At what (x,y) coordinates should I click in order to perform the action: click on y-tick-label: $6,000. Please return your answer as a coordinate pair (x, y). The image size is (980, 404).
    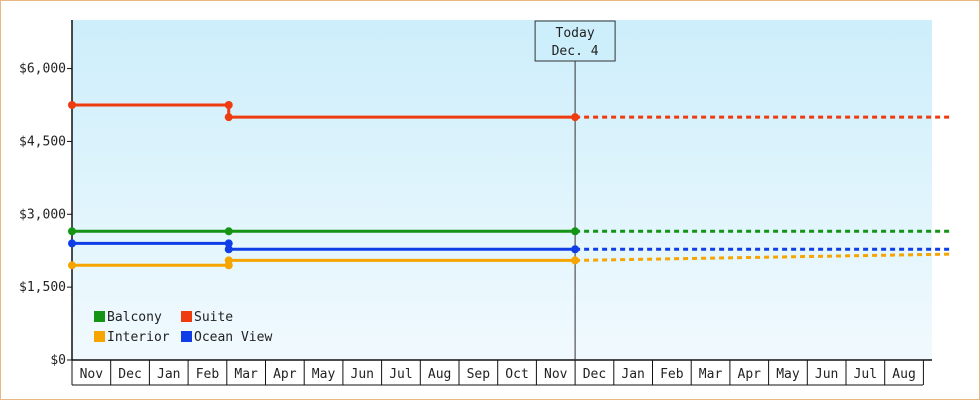
    Looking at the image, I should click on (42, 69).